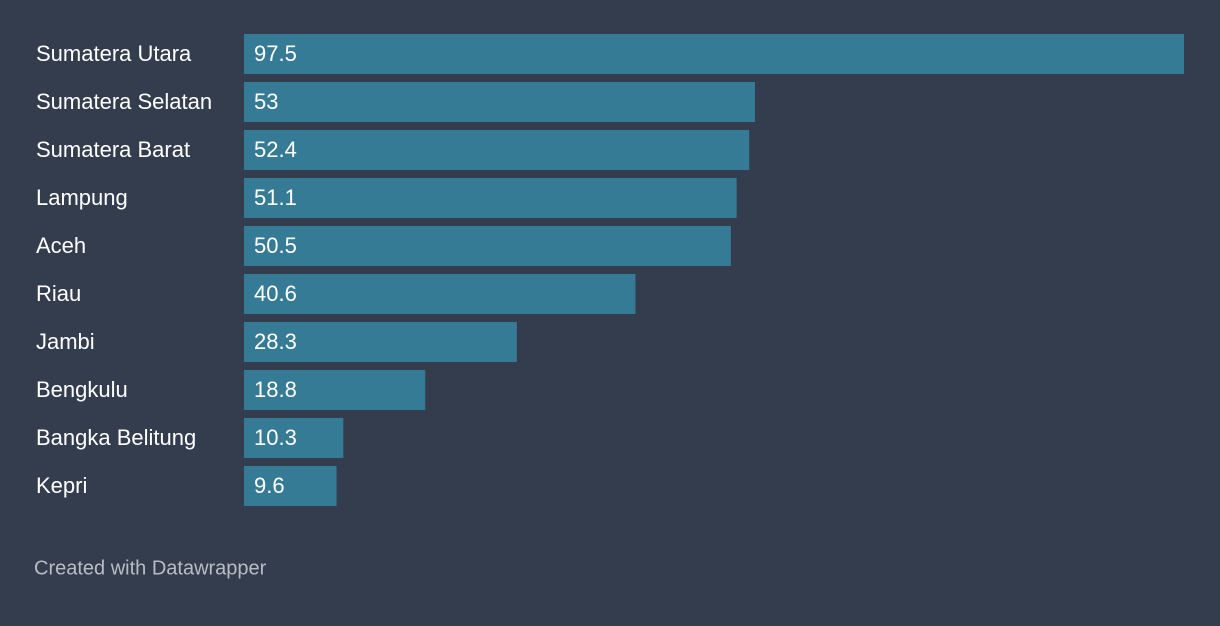  I want to click on value-label: 51.1, so click(275, 197).